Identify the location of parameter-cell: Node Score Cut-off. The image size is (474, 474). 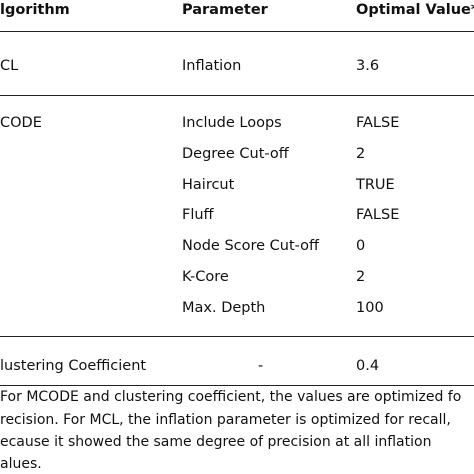
(251, 246).